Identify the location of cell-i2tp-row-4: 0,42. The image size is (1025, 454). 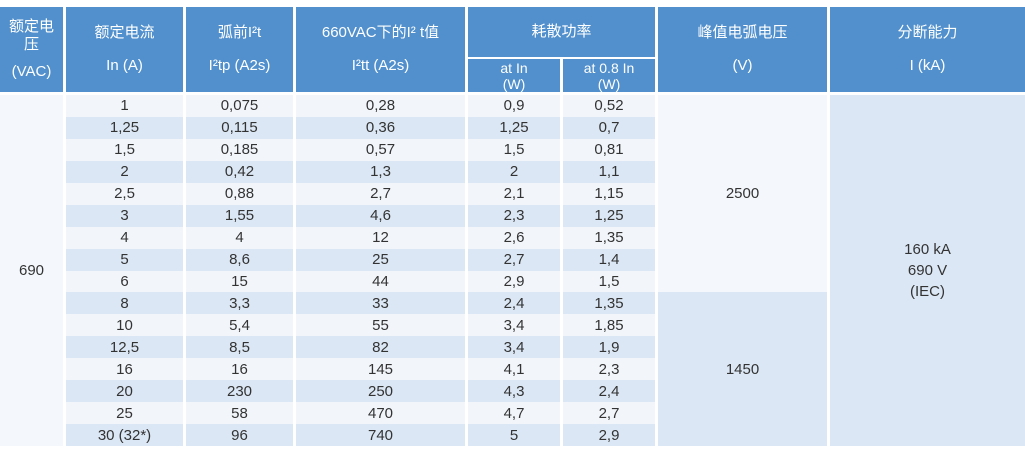
(239, 171).